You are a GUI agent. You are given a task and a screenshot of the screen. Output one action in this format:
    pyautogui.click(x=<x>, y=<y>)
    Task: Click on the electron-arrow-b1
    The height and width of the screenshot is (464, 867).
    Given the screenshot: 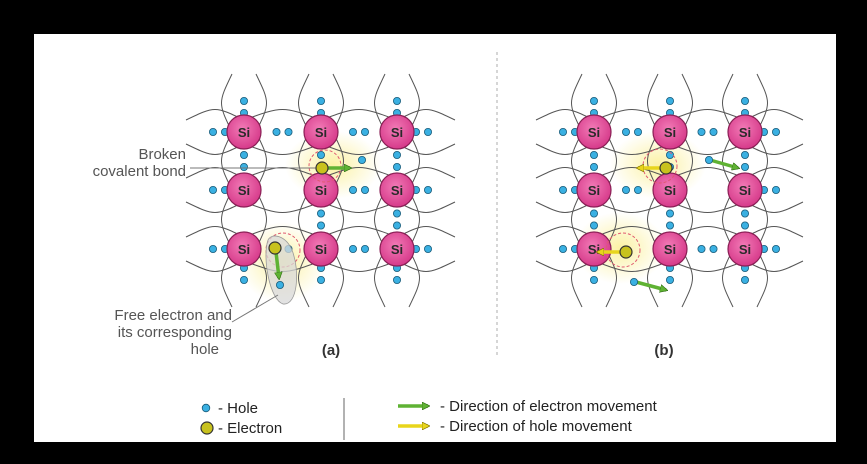 What is the action you would take?
    pyautogui.click(x=723, y=163)
    